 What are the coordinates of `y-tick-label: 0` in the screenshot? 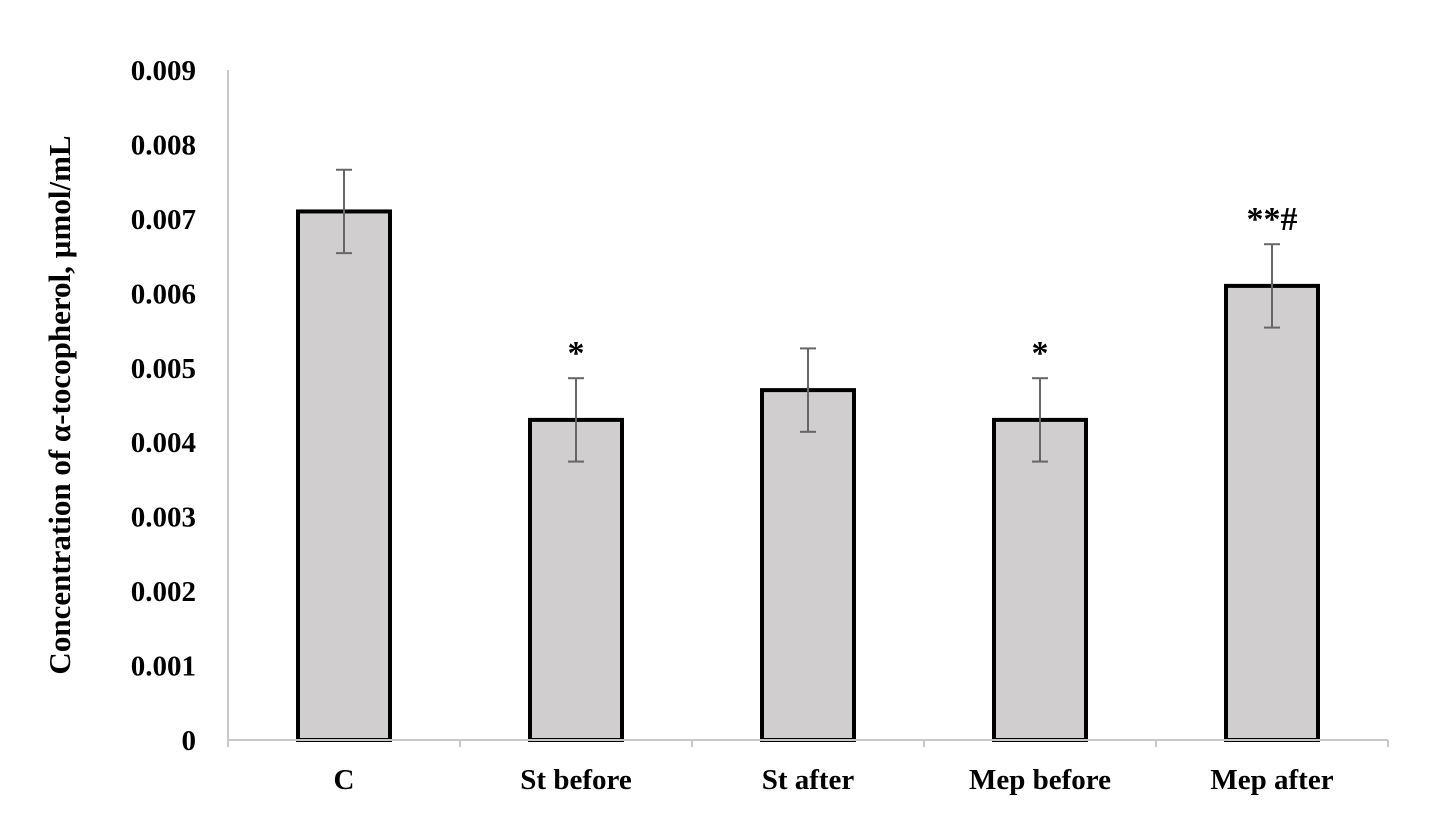 It's located at (189, 741).